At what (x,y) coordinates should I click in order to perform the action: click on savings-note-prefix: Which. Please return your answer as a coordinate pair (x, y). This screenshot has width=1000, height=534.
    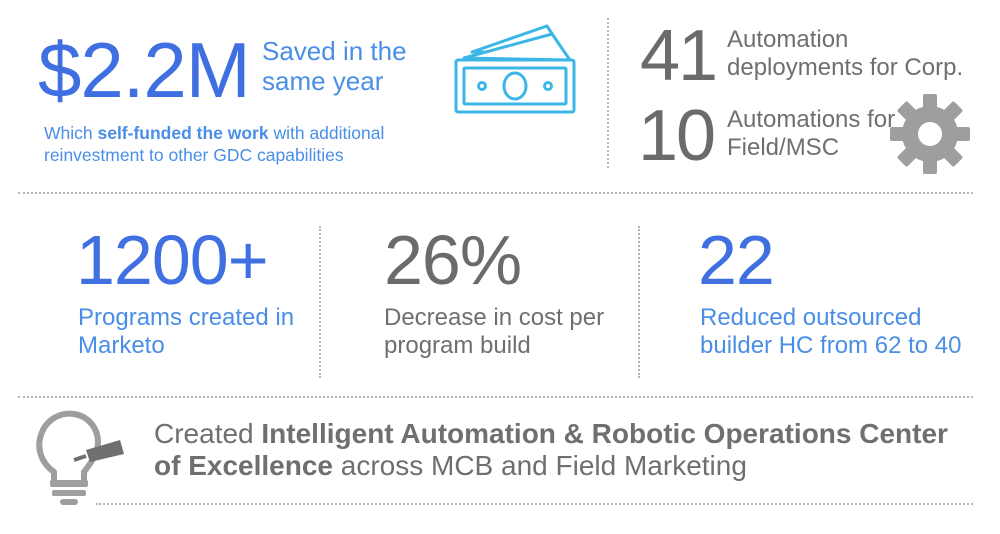
    Looking at the image, I should click on (71, 133).